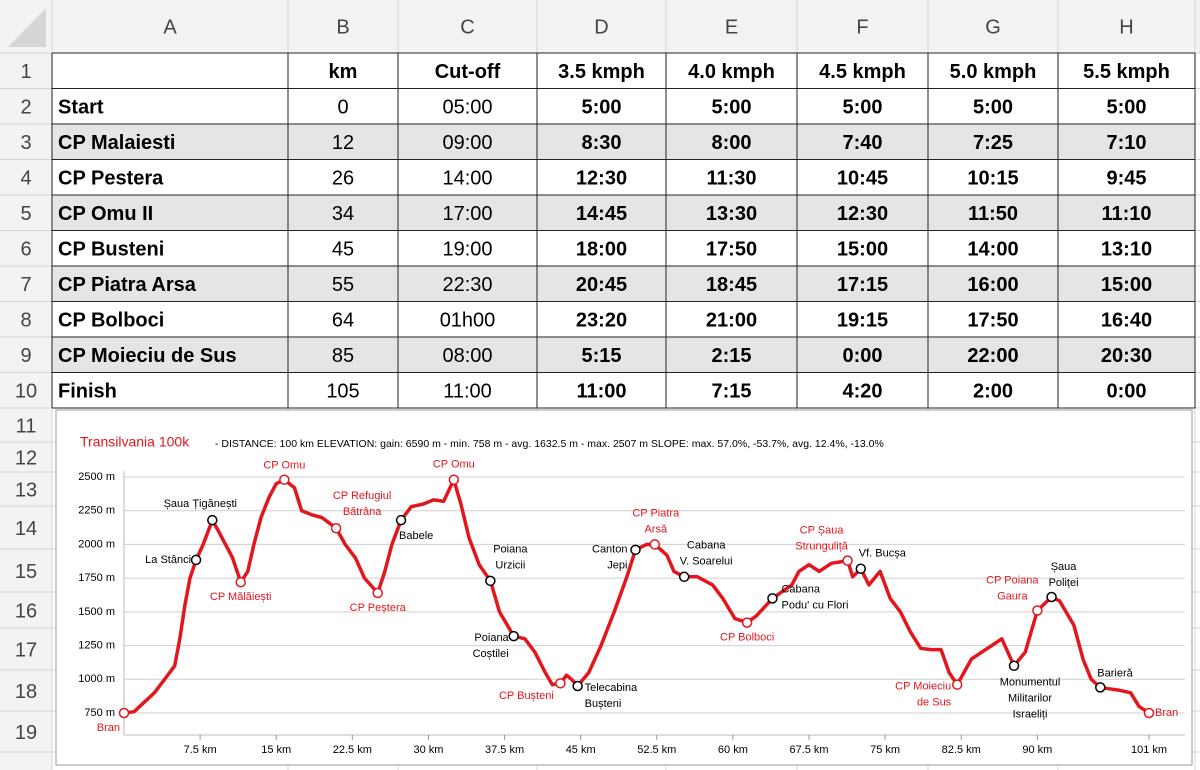 This screenshot has width=1200, height=770. I want to click on row-header: 11, so click(26, 426).